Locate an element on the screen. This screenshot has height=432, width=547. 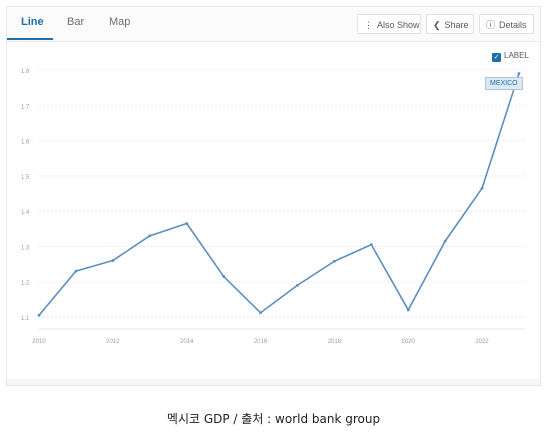
label-toggle-text: LABEL is located at coordinates (516, 55).